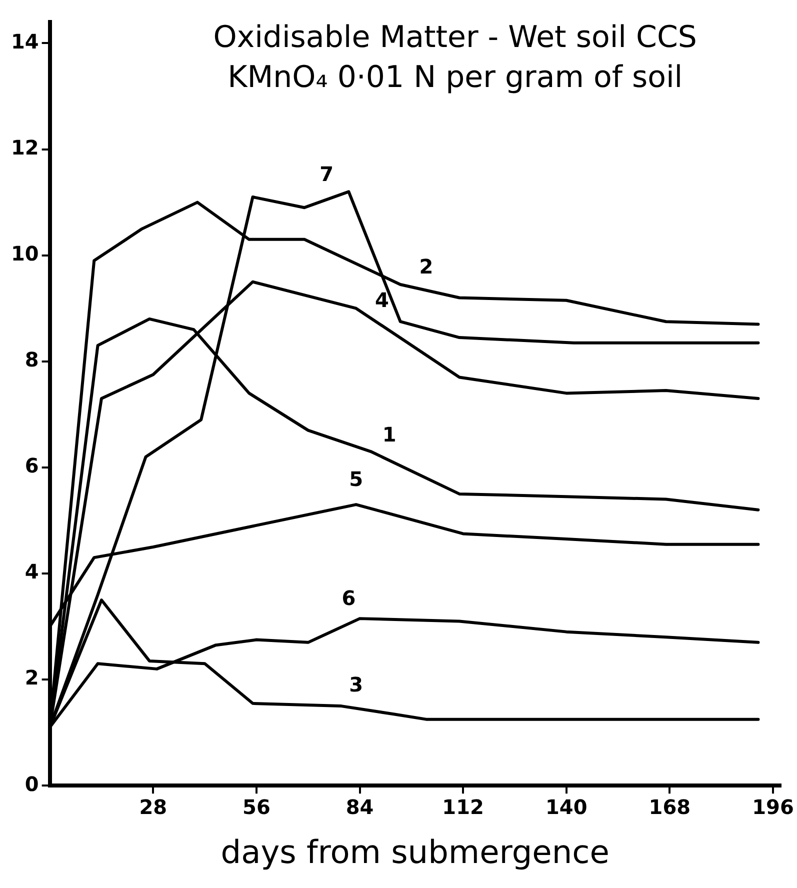  What do you see at coordinates (360, 806) in the screenshot?
I see `x-tick-label: 84` at bounding box center [360, 806].